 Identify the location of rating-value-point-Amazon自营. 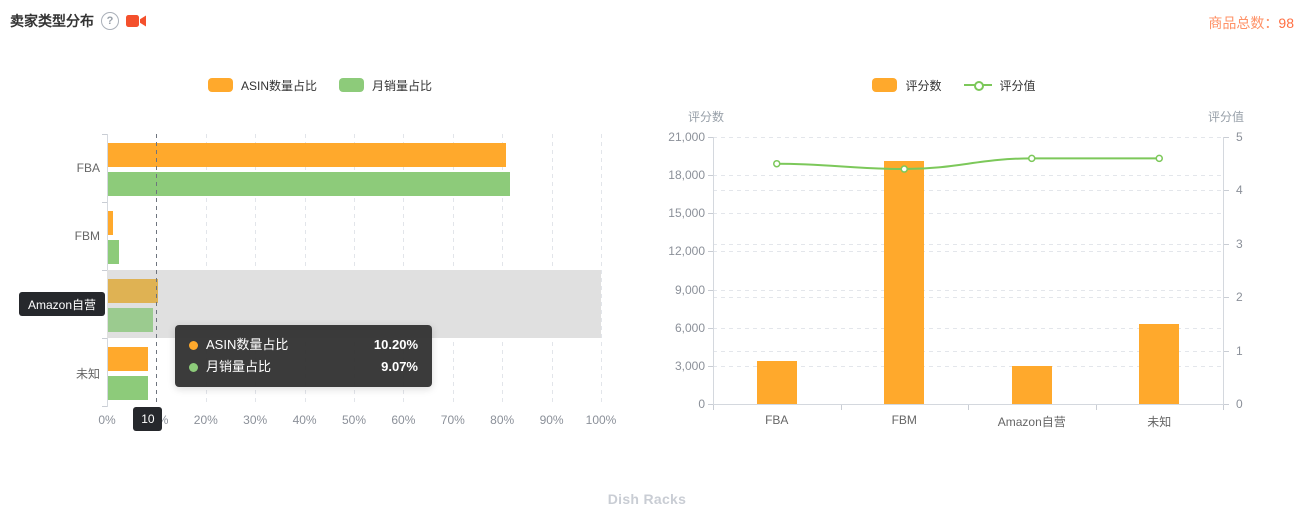
(1032, 158).